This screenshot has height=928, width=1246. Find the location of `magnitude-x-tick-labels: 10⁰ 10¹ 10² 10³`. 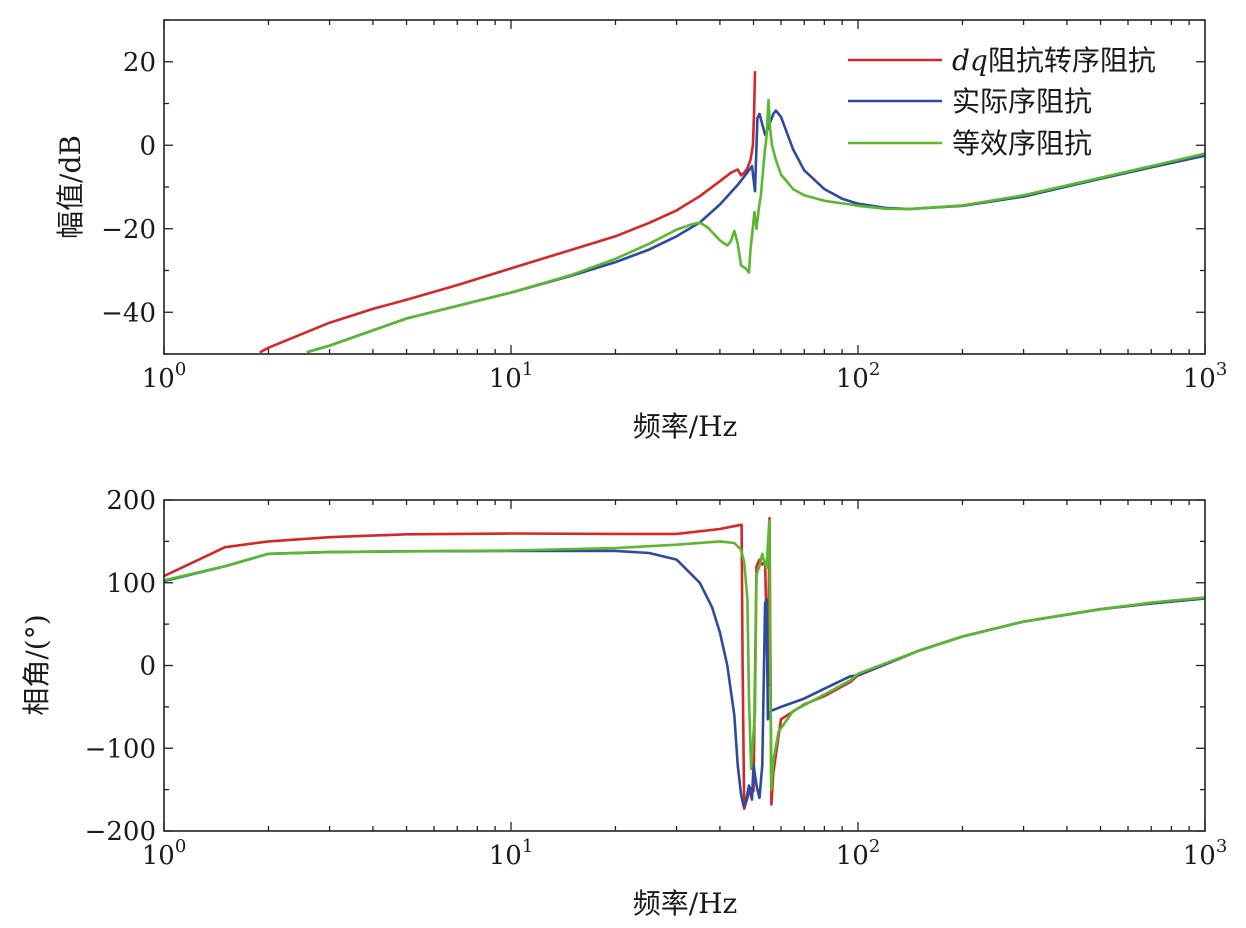

magnitude-x-tick-labels: 10⁰ 10¹ 10² 10³ is located at coordinates (685, 376).